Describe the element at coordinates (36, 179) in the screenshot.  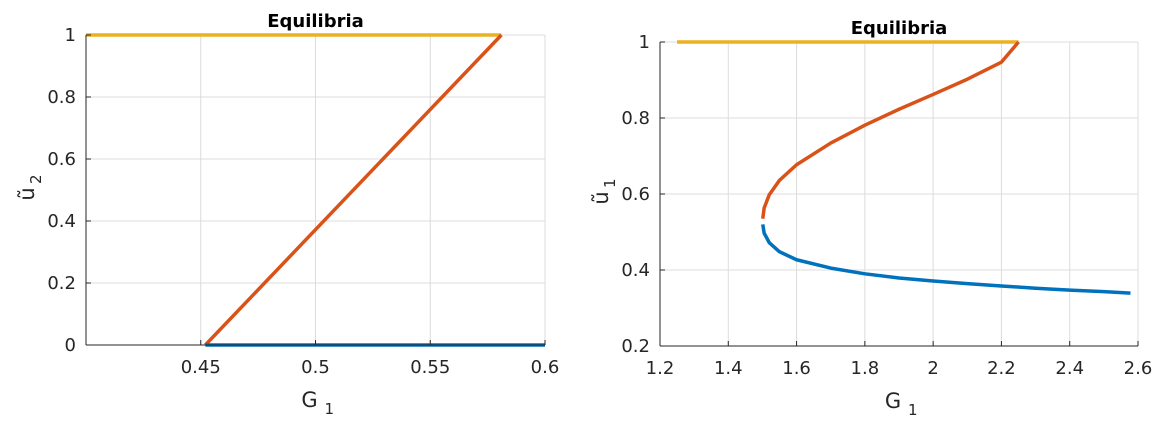
I see `y-axis-label-subscript: 2` at that location.